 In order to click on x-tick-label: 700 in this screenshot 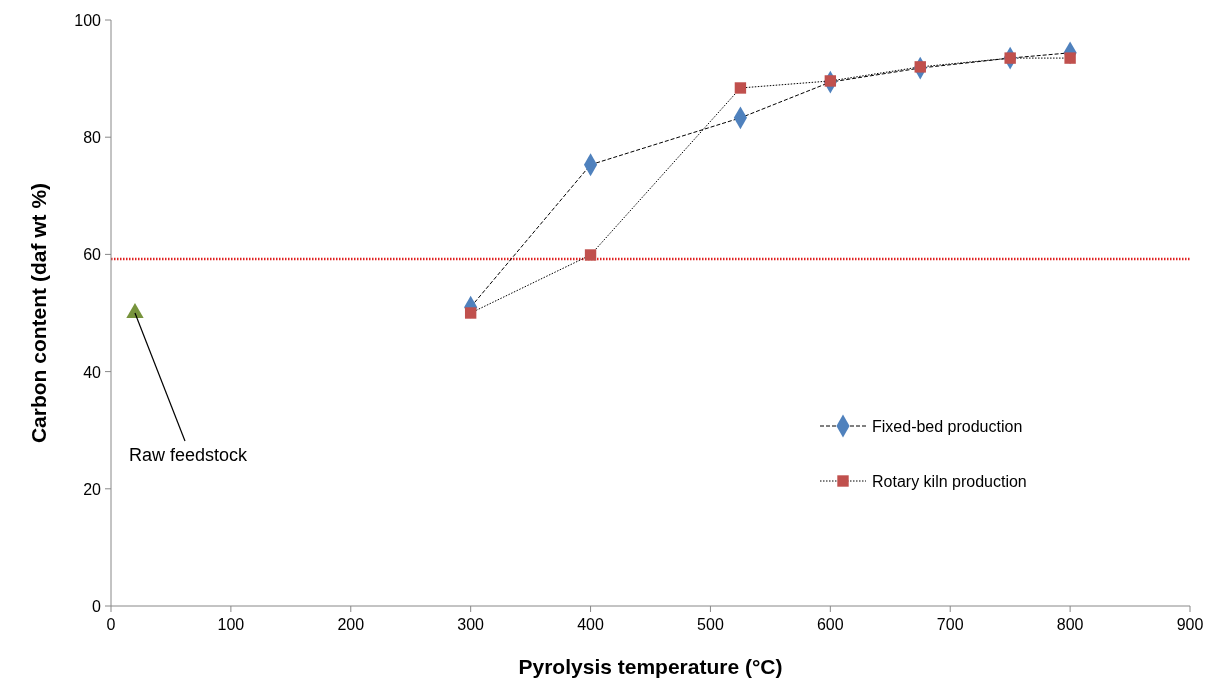, I will do `click(950, 624)`.